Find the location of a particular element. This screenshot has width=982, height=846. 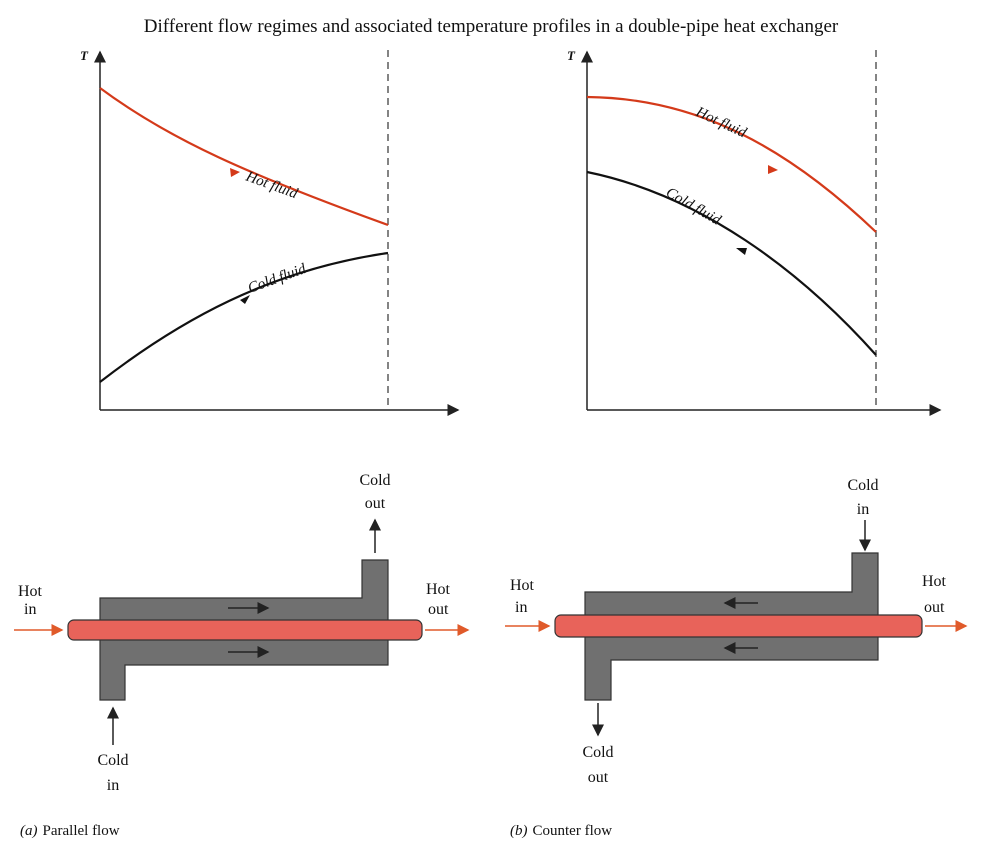

caption-tag: (a) is located at coordinates (29, 831).